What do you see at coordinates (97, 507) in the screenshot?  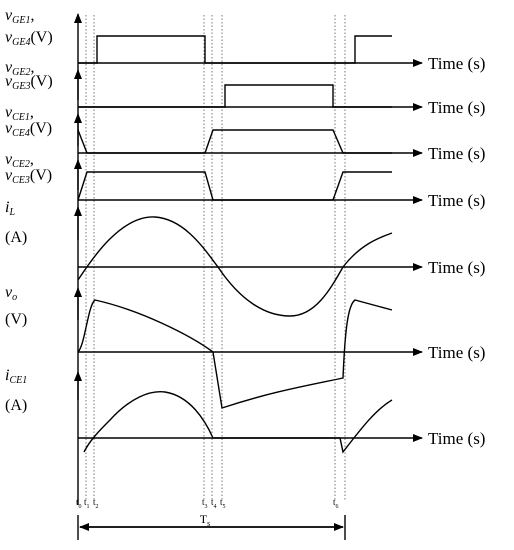 I see `label-sub: 2` at bounding box center [97, 507].